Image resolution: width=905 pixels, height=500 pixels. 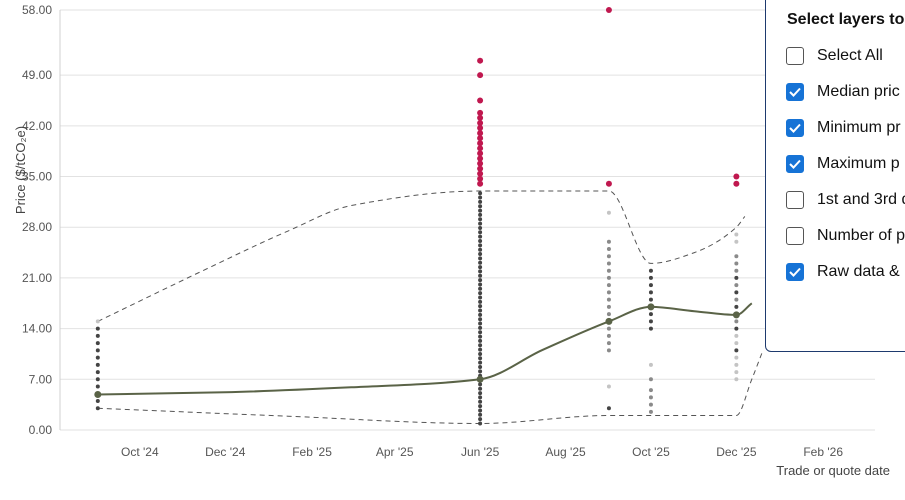 What do you see at coordinates (843, 272) in the screenshot?
I see `layer-option-6: Raw data &` at bounding box center [843, 272].